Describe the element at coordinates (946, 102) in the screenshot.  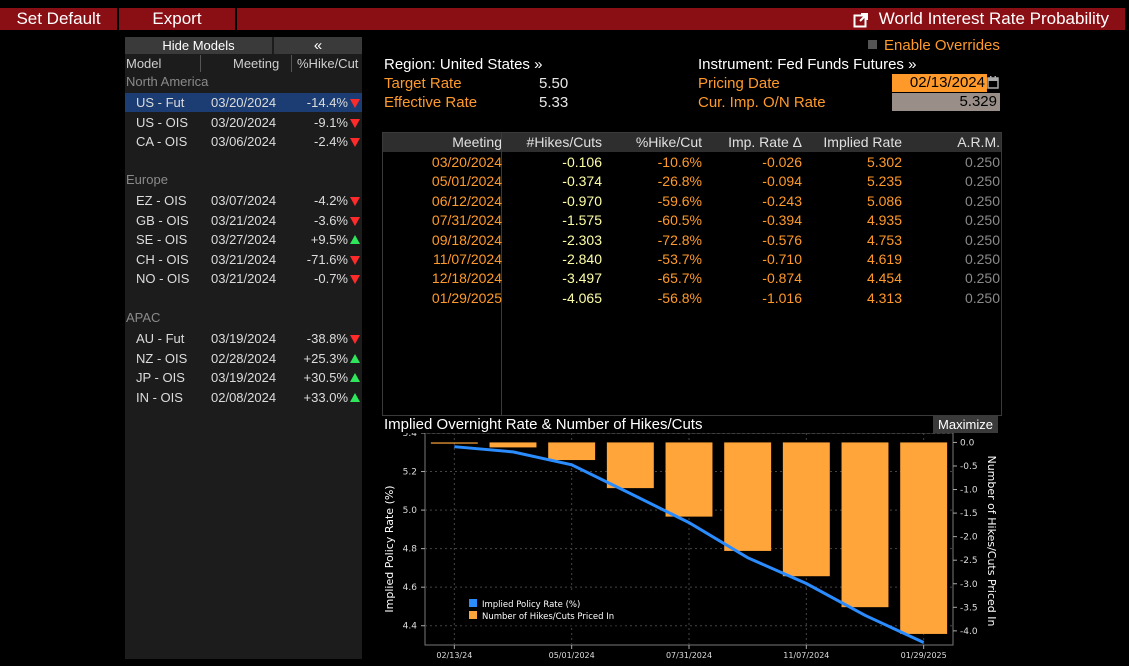
I see `on-rate-input: 5.329` at that location.